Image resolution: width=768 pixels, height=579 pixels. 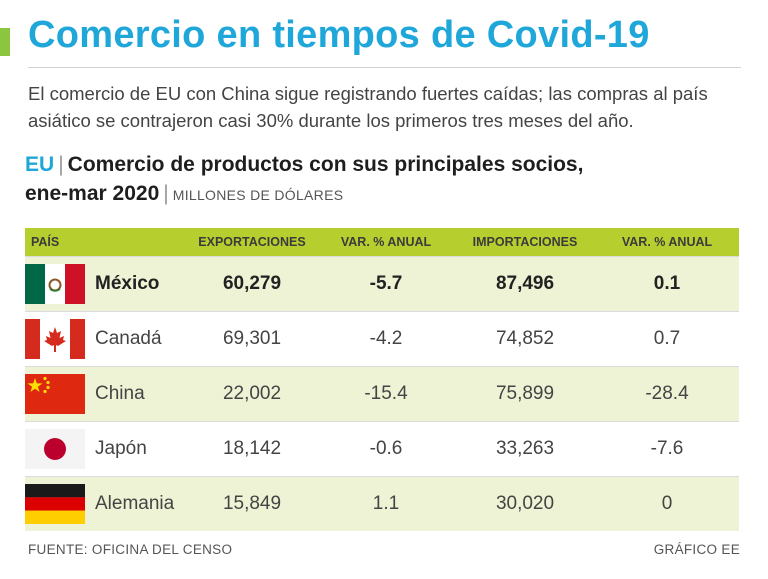 What do you see at coordinates (386, 242) in the screenshot?
I see `column-header-exports-var: VAR. % ANUAL` at bounding box center [386, 242].